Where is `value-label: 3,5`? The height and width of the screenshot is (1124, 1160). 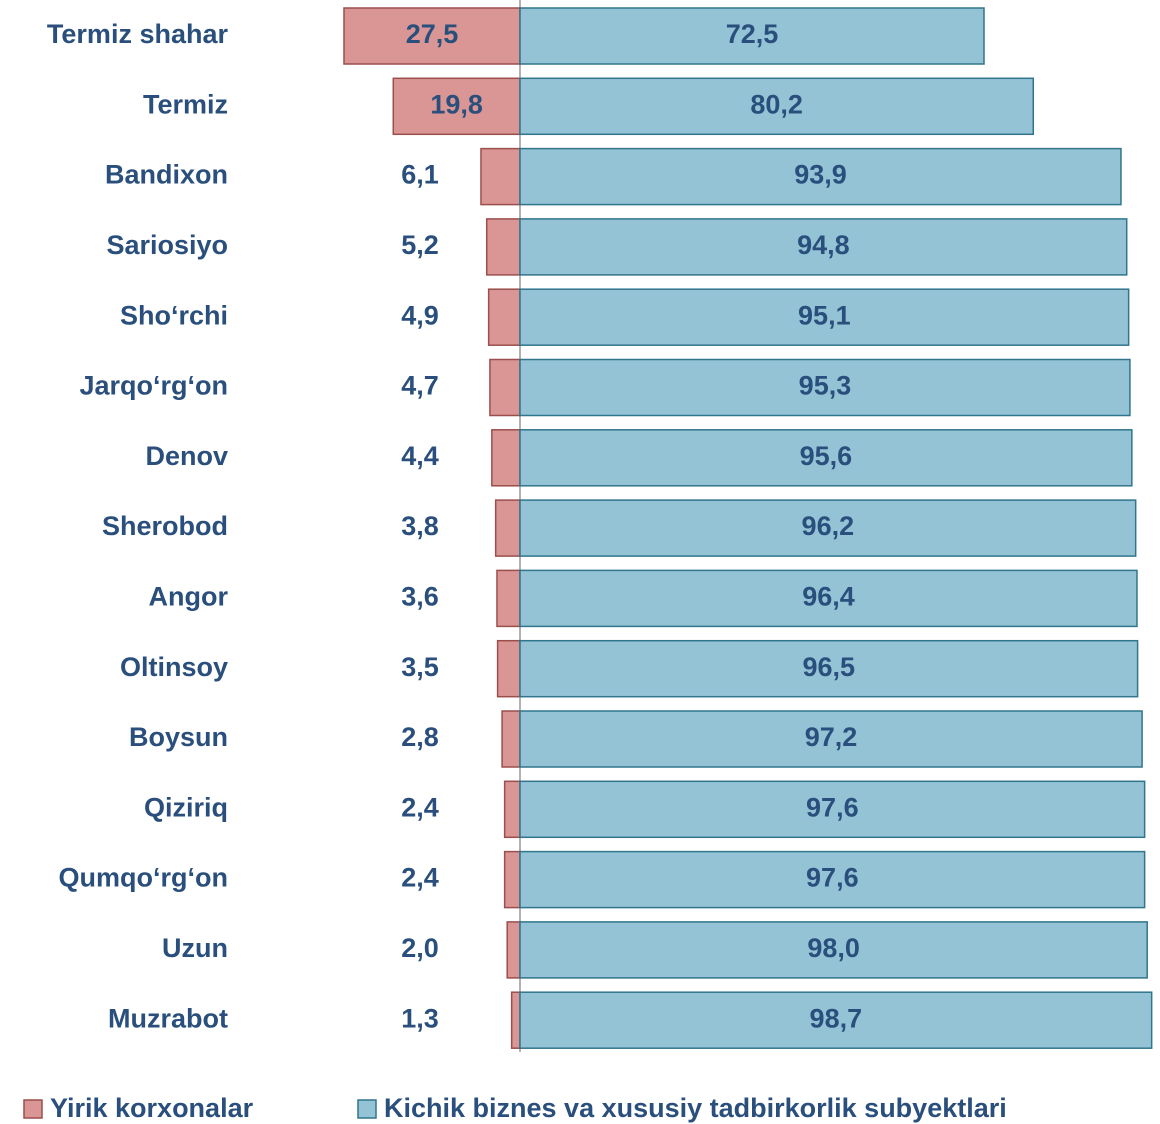 value-label: 3,5 is located at coordinates (420, 667).